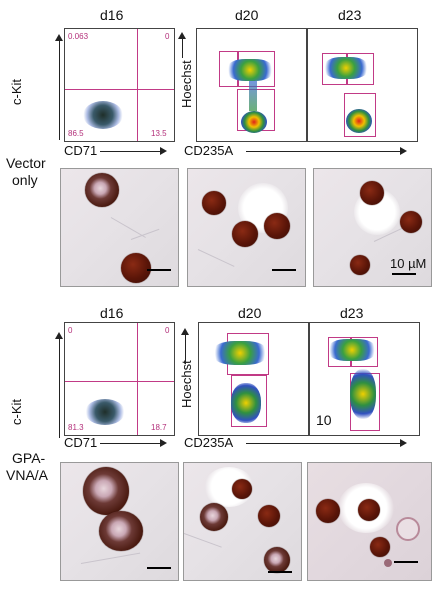 The image size is (440, 595). Describe the element at coordinates (76, 427) in the screenshot. I see `quadrant-ll-d16-row2: 81.3` at that location.